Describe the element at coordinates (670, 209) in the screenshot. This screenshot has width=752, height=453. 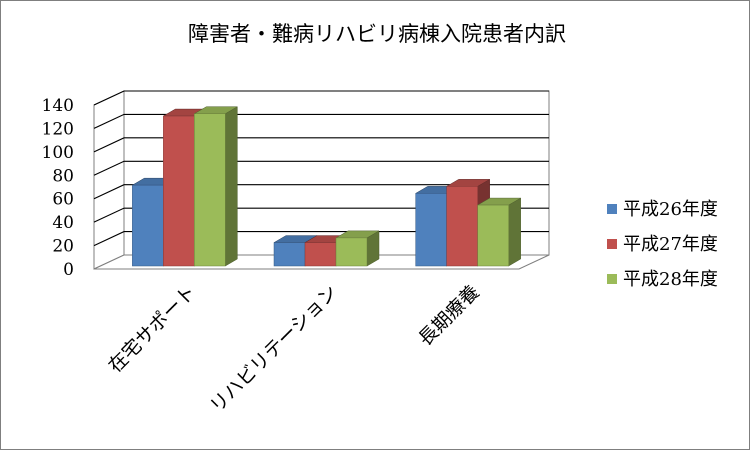
I see `legend-label: 平成26年度` at that location.